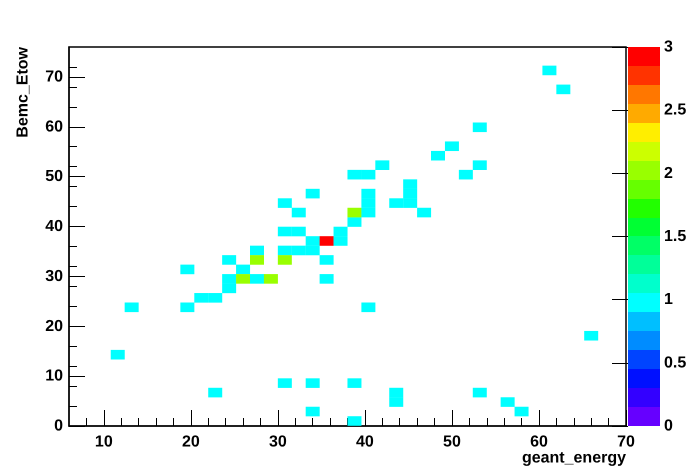 The image size is (696, 474). What do you see at coordinates (668, 47) in the screenshot?
I see `color-bar-label: 3` at bounding box center [668, 47].